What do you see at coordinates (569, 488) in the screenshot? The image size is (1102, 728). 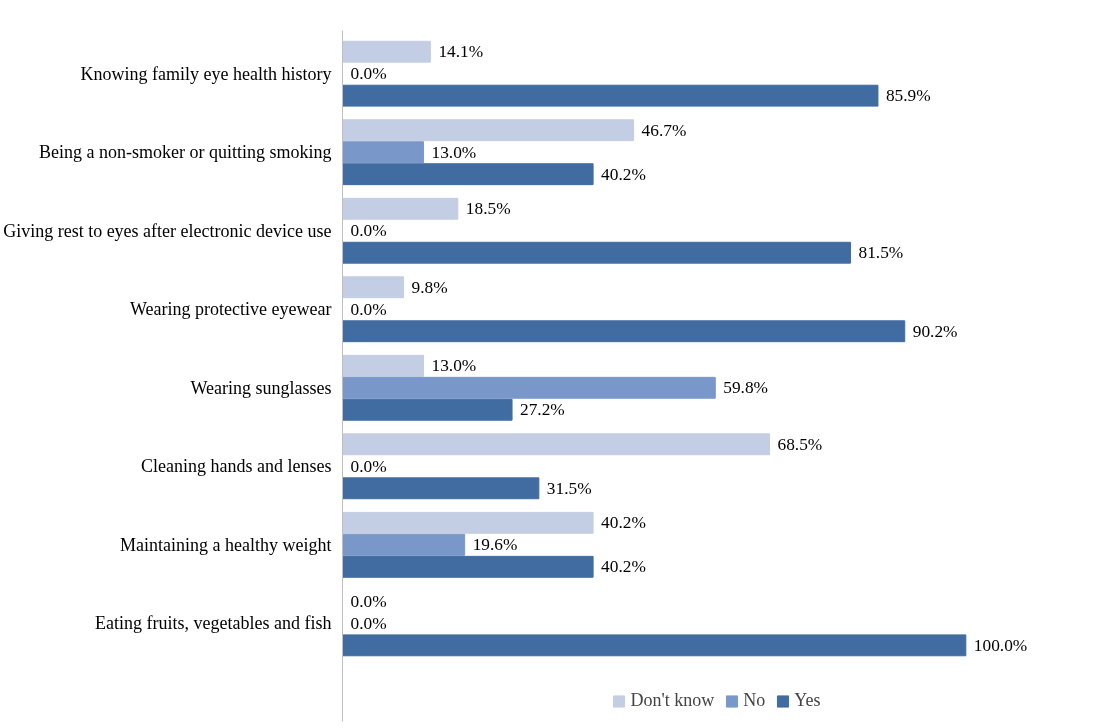 I see `data-label: 31.5%` at bounding box center [569, 488].